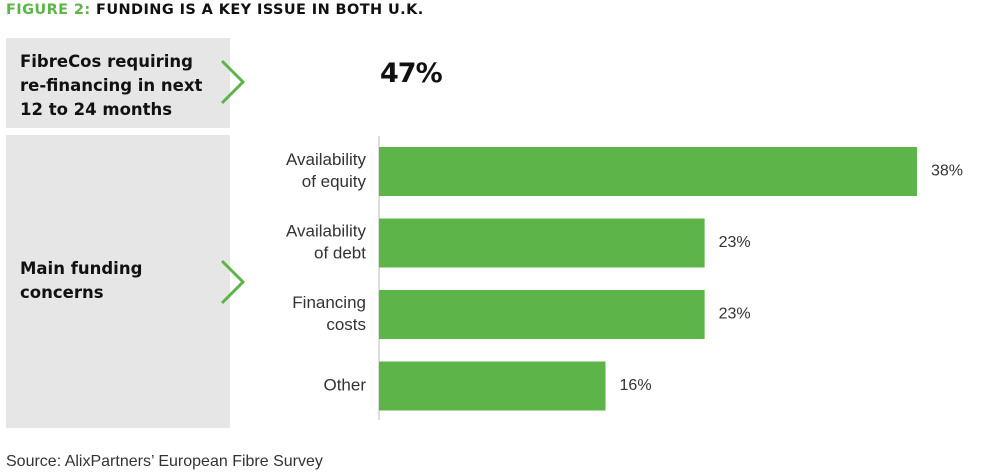  I want to click on bar-value-label-3: 16%, so click(636, 385).